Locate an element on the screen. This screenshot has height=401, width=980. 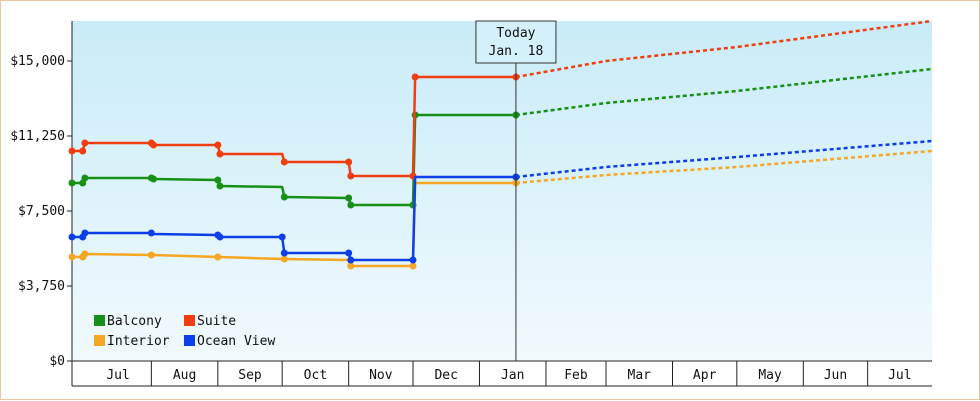
legend-label-suite: Suite is located at coordinates (216, 321).